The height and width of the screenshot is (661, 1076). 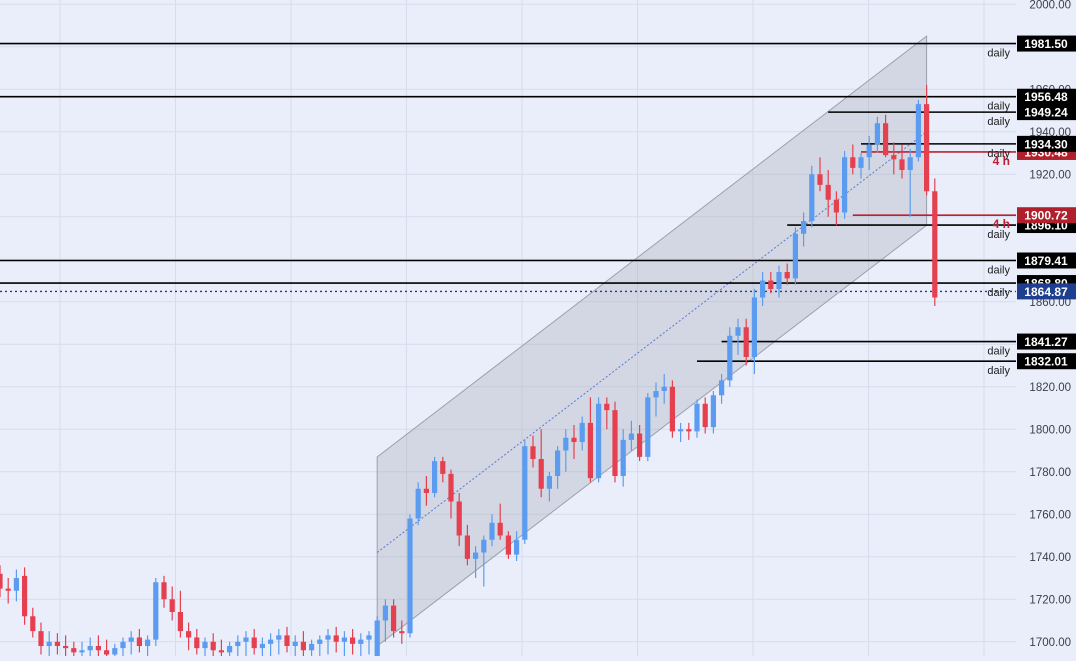 I want to click on price-label: 1934.30, so click(x=1046, y=144).